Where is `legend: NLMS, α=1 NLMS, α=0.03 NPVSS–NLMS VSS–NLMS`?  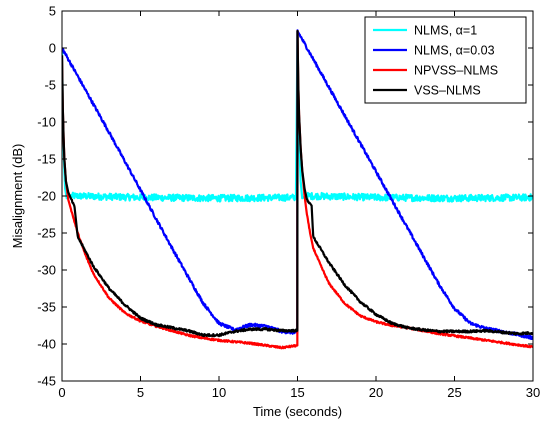
legend: NLMS, α=1 NLMS, α=0.03 NPVSS–NLMS VSS–NLMS is located at coordinates (445, 60).